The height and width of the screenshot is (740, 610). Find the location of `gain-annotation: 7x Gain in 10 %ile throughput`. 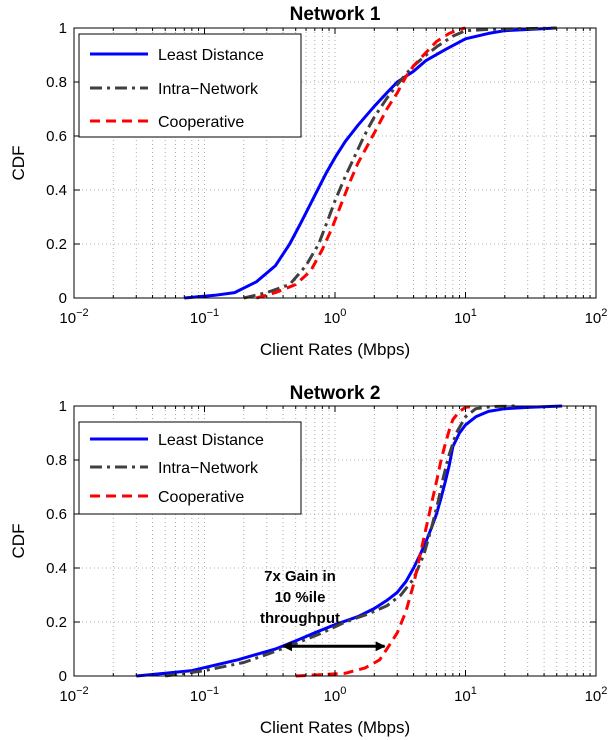

gain-annotation: 7x Gain in 10 %ile throughput is located at coordinates (323, 610).